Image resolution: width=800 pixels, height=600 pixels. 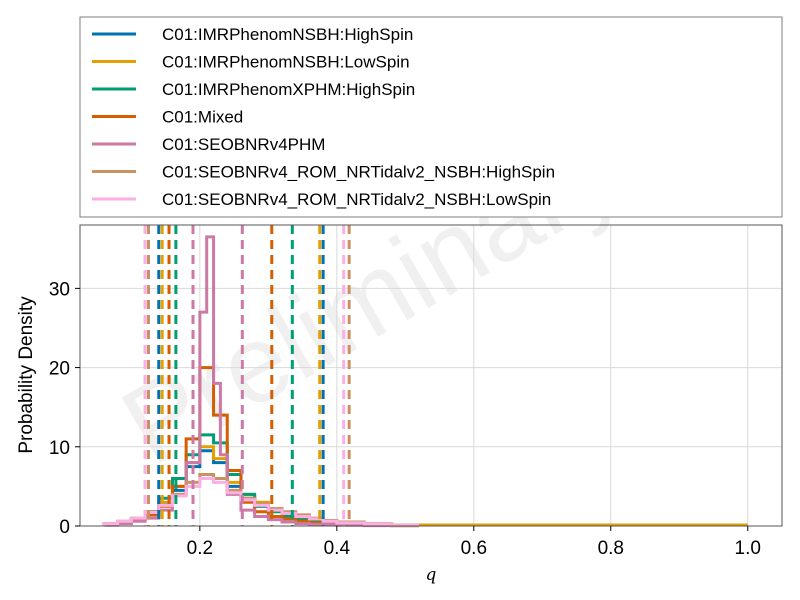 What do you see at coordinates (337, 548) in the screenshot?
I see `x-tick-label: 0.4` at bounding box center [337, 548].